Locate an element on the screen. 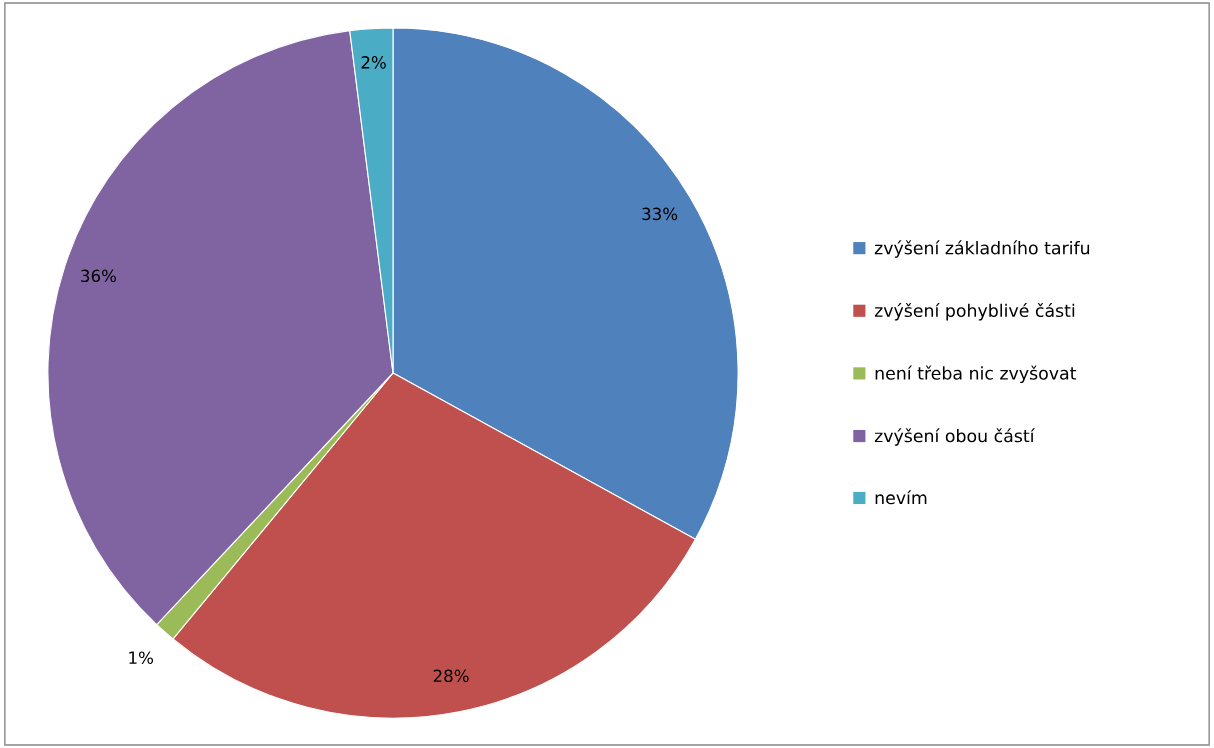  legend-label: zvýšení základního tarifu is located at coordinates (982, 249).